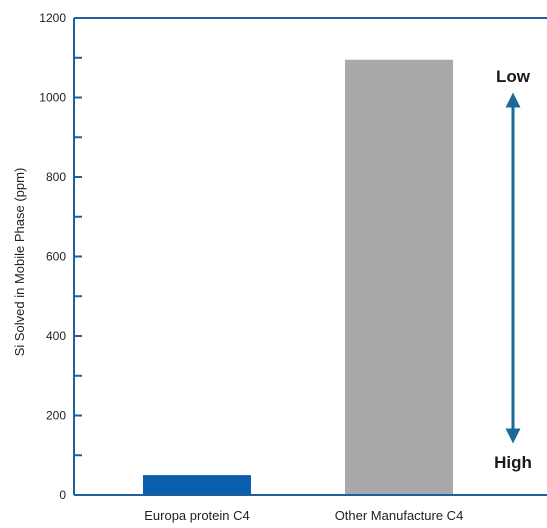 This screenshot has width=547, height=528. What do you see at coordinates (56, 257) in the screenshot?
I see `y-tick-label: 600` at bounding box center [56, 257].